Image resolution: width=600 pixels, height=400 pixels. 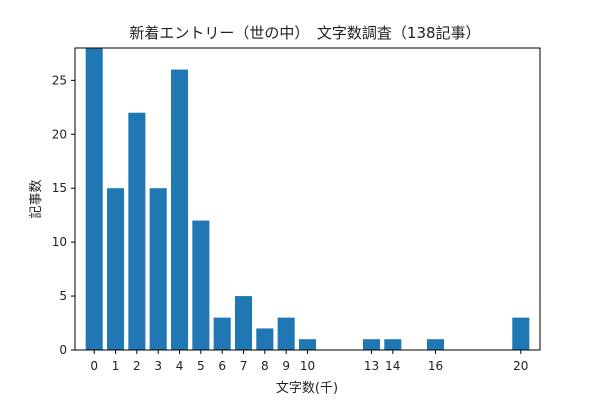 I want to click on x-axis-label: 文字数(千), so click(x=307, y=388).